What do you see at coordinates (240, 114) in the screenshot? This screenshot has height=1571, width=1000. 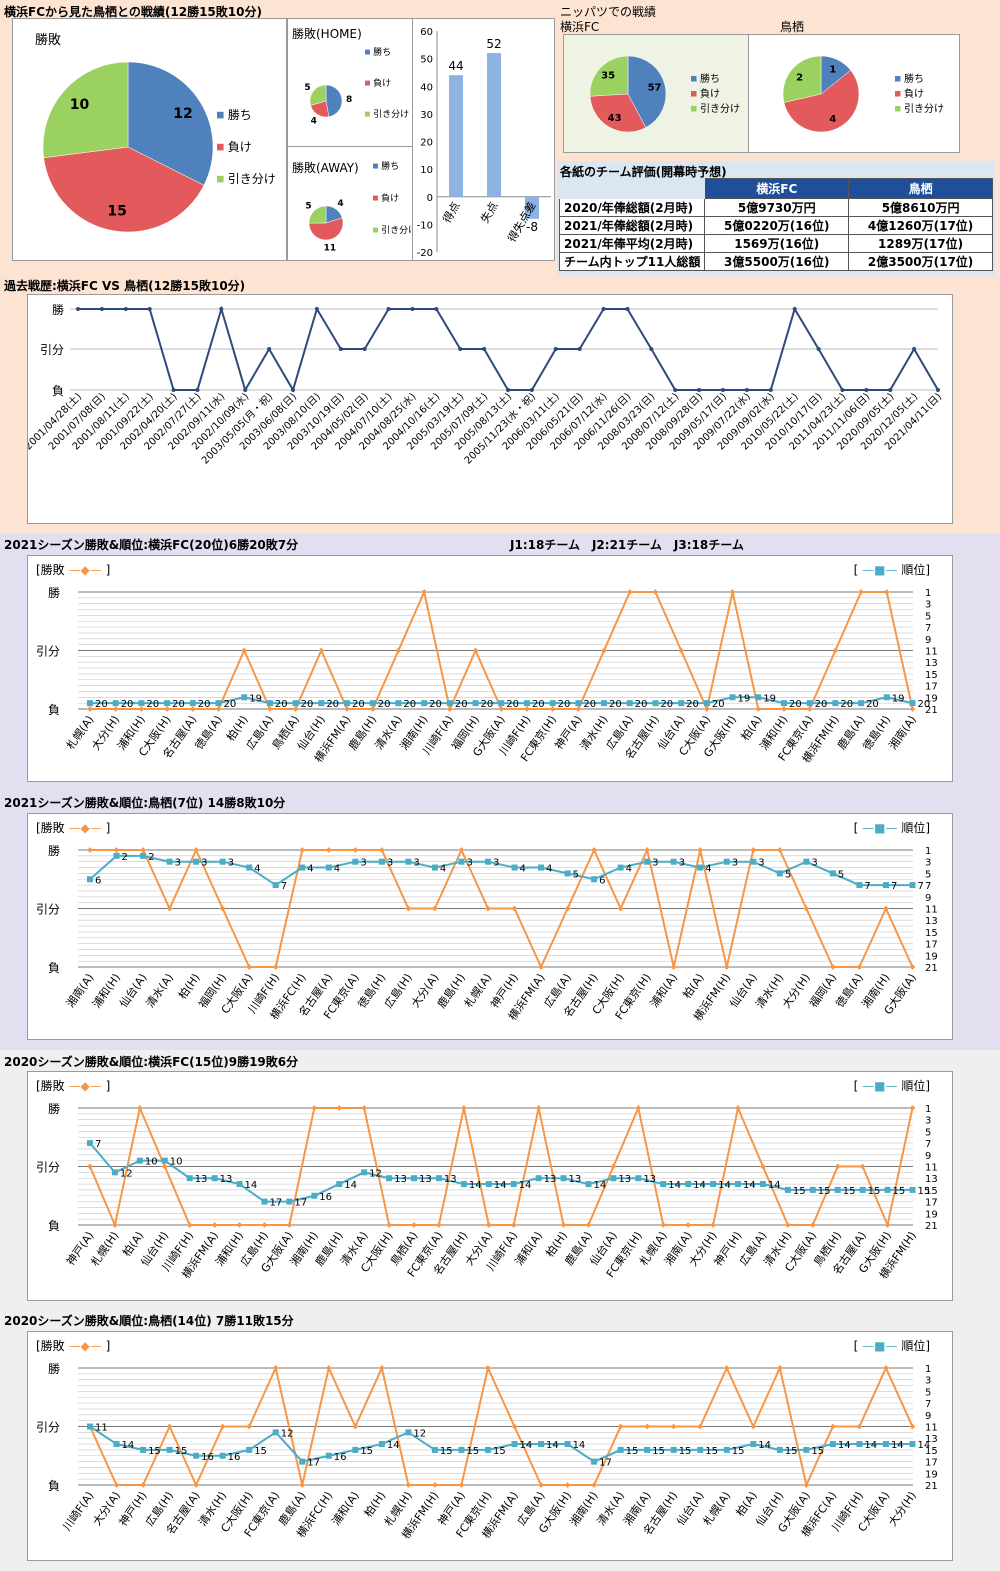 I see `legend-label: 勝ち` at bounding box center [240, 114].